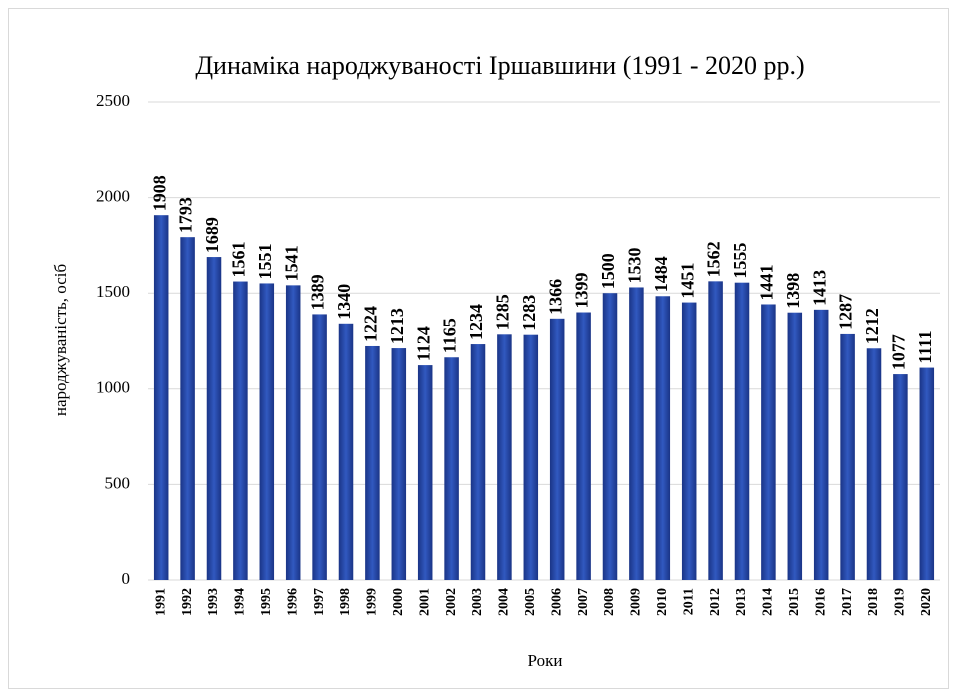 The height and width of the screenshot is (697, 957). What do you see at coordinates (661, 274) in the screenshot?
I see `data-label: 1484` at bounding box center [661, 274].